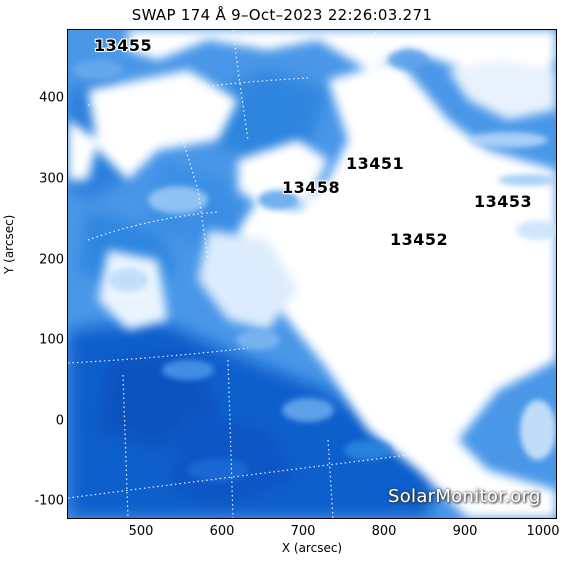  What do you see at coordinates (141, 531) in the screenshot?
I see `x-tick-label: 500` at bounding box center [141, 531].